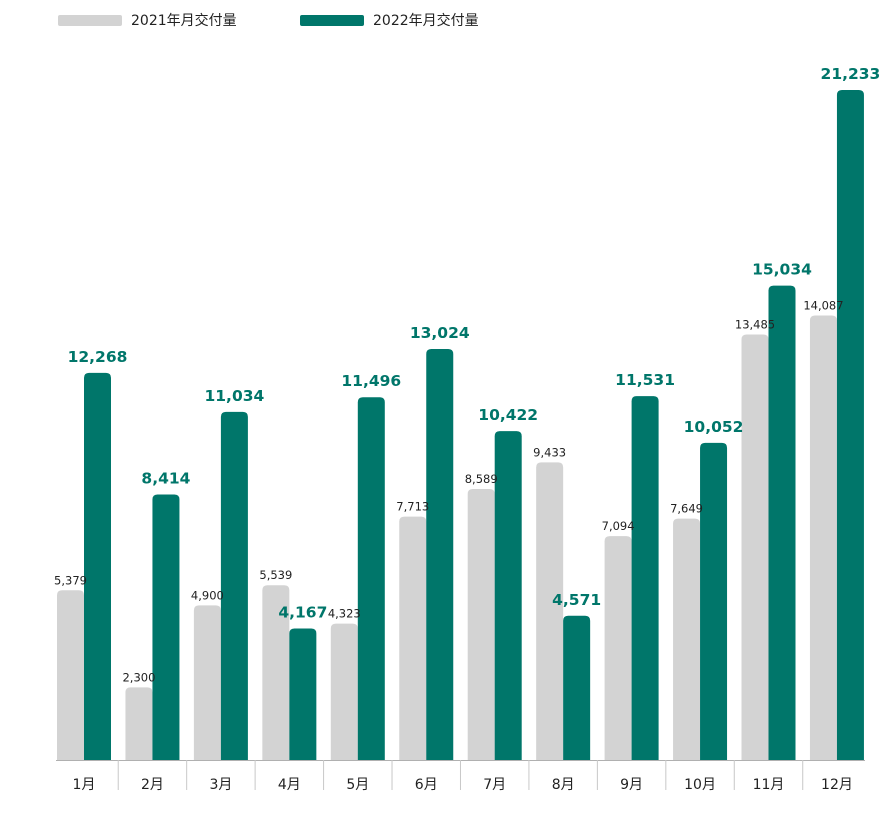  I want to click on value-label-2022-4: 4,167, so click(302, 613).